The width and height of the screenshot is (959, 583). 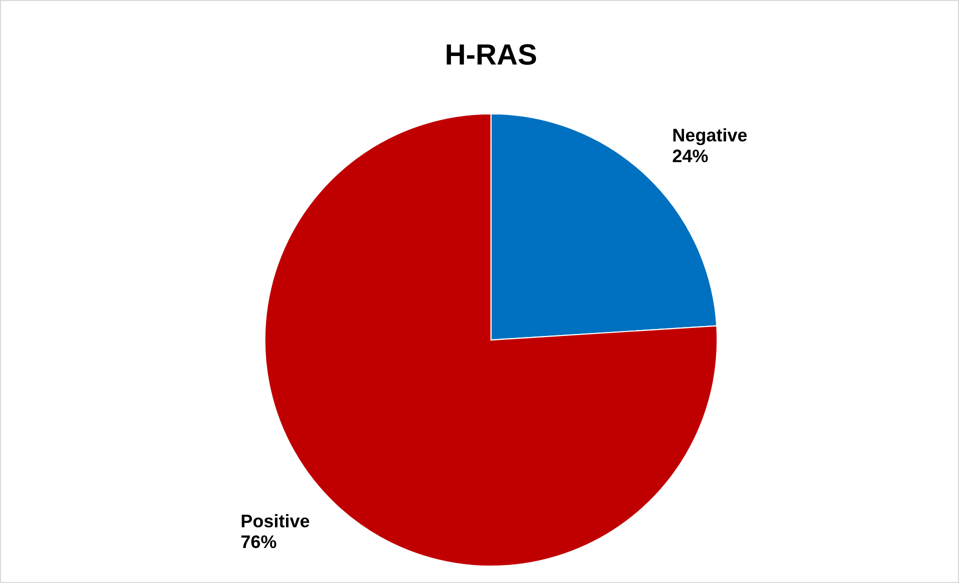 I want to click on slice-label: Positive, so click(x=276, y=521).